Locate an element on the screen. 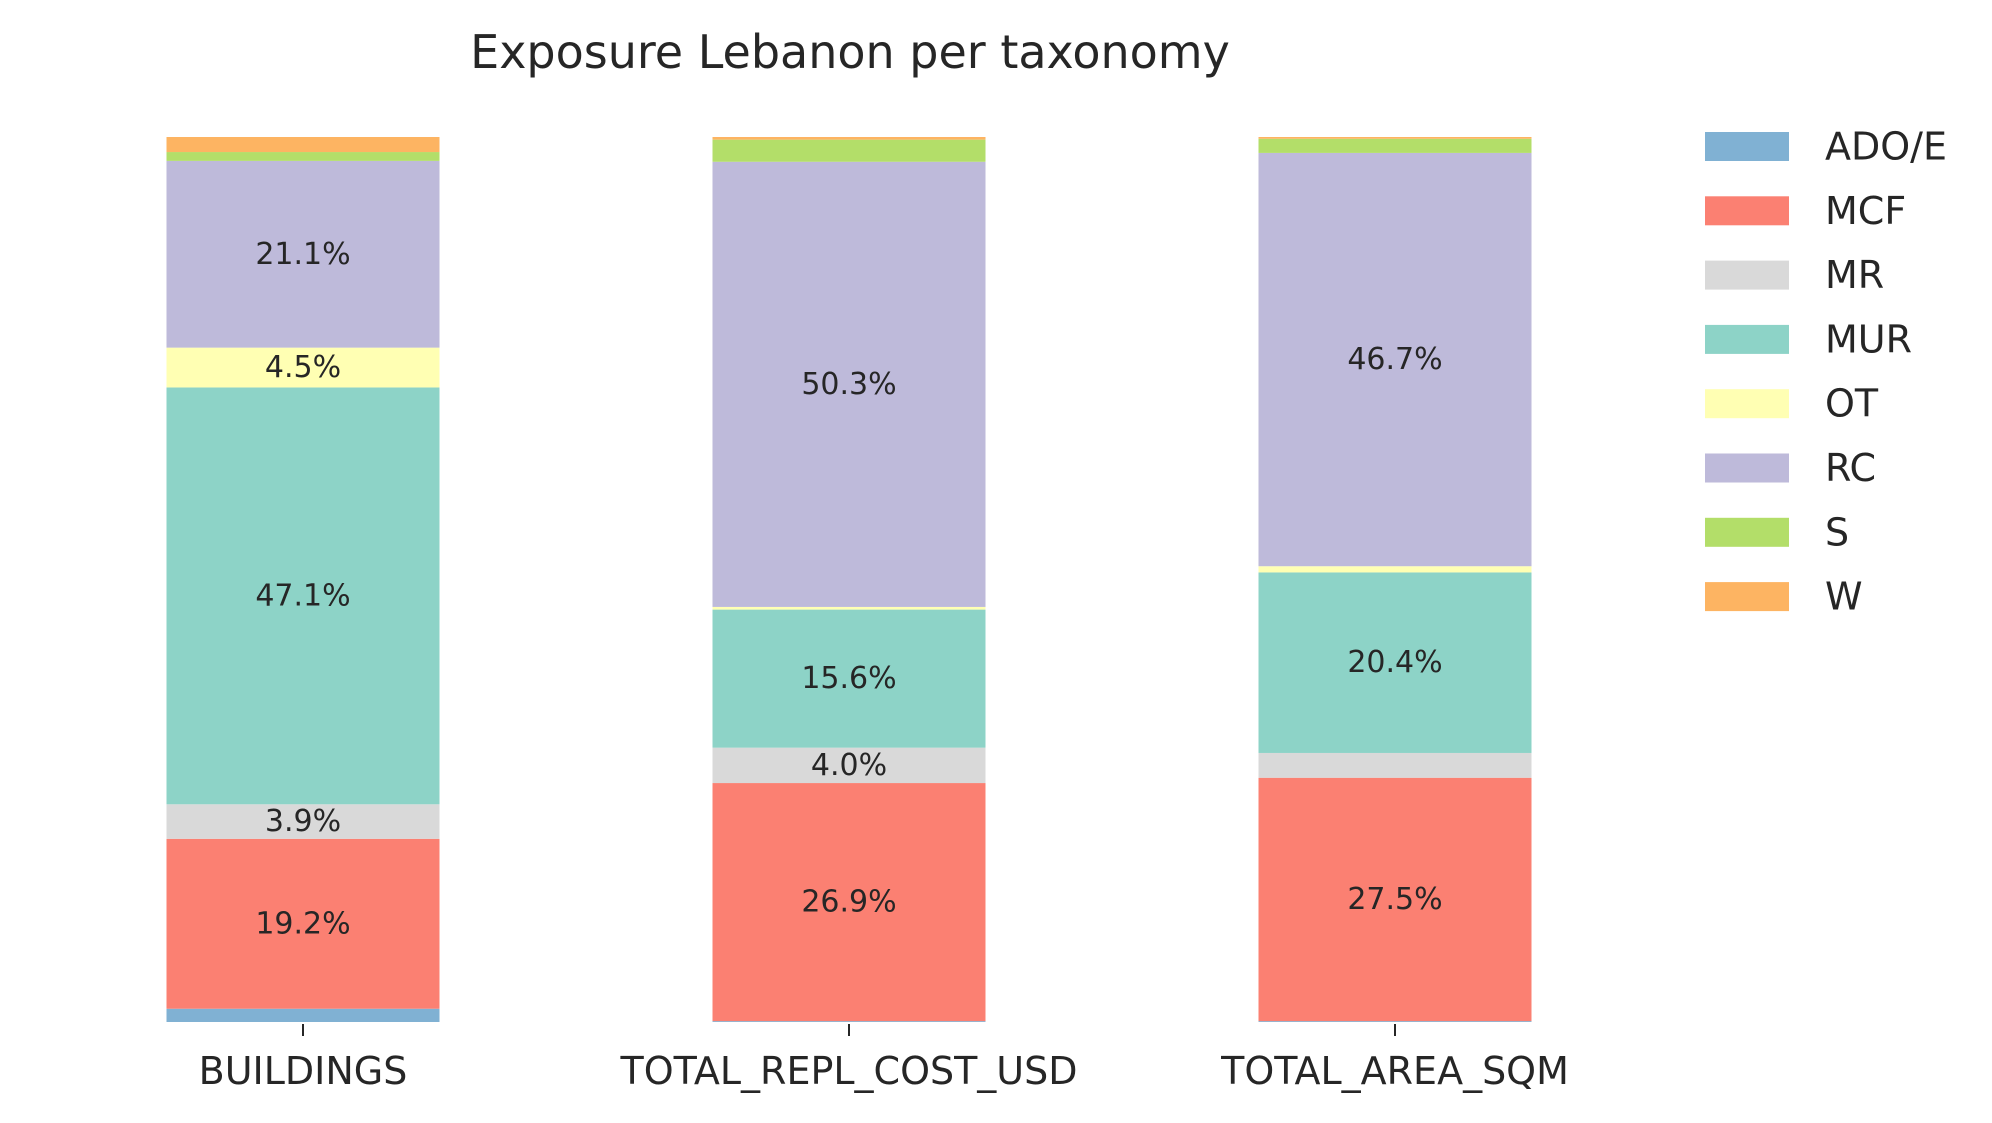 Image resolution: width=1992 pixels, height=1123 pixels. bar-segment-buildings-mr is located at coordinates (303, 821).